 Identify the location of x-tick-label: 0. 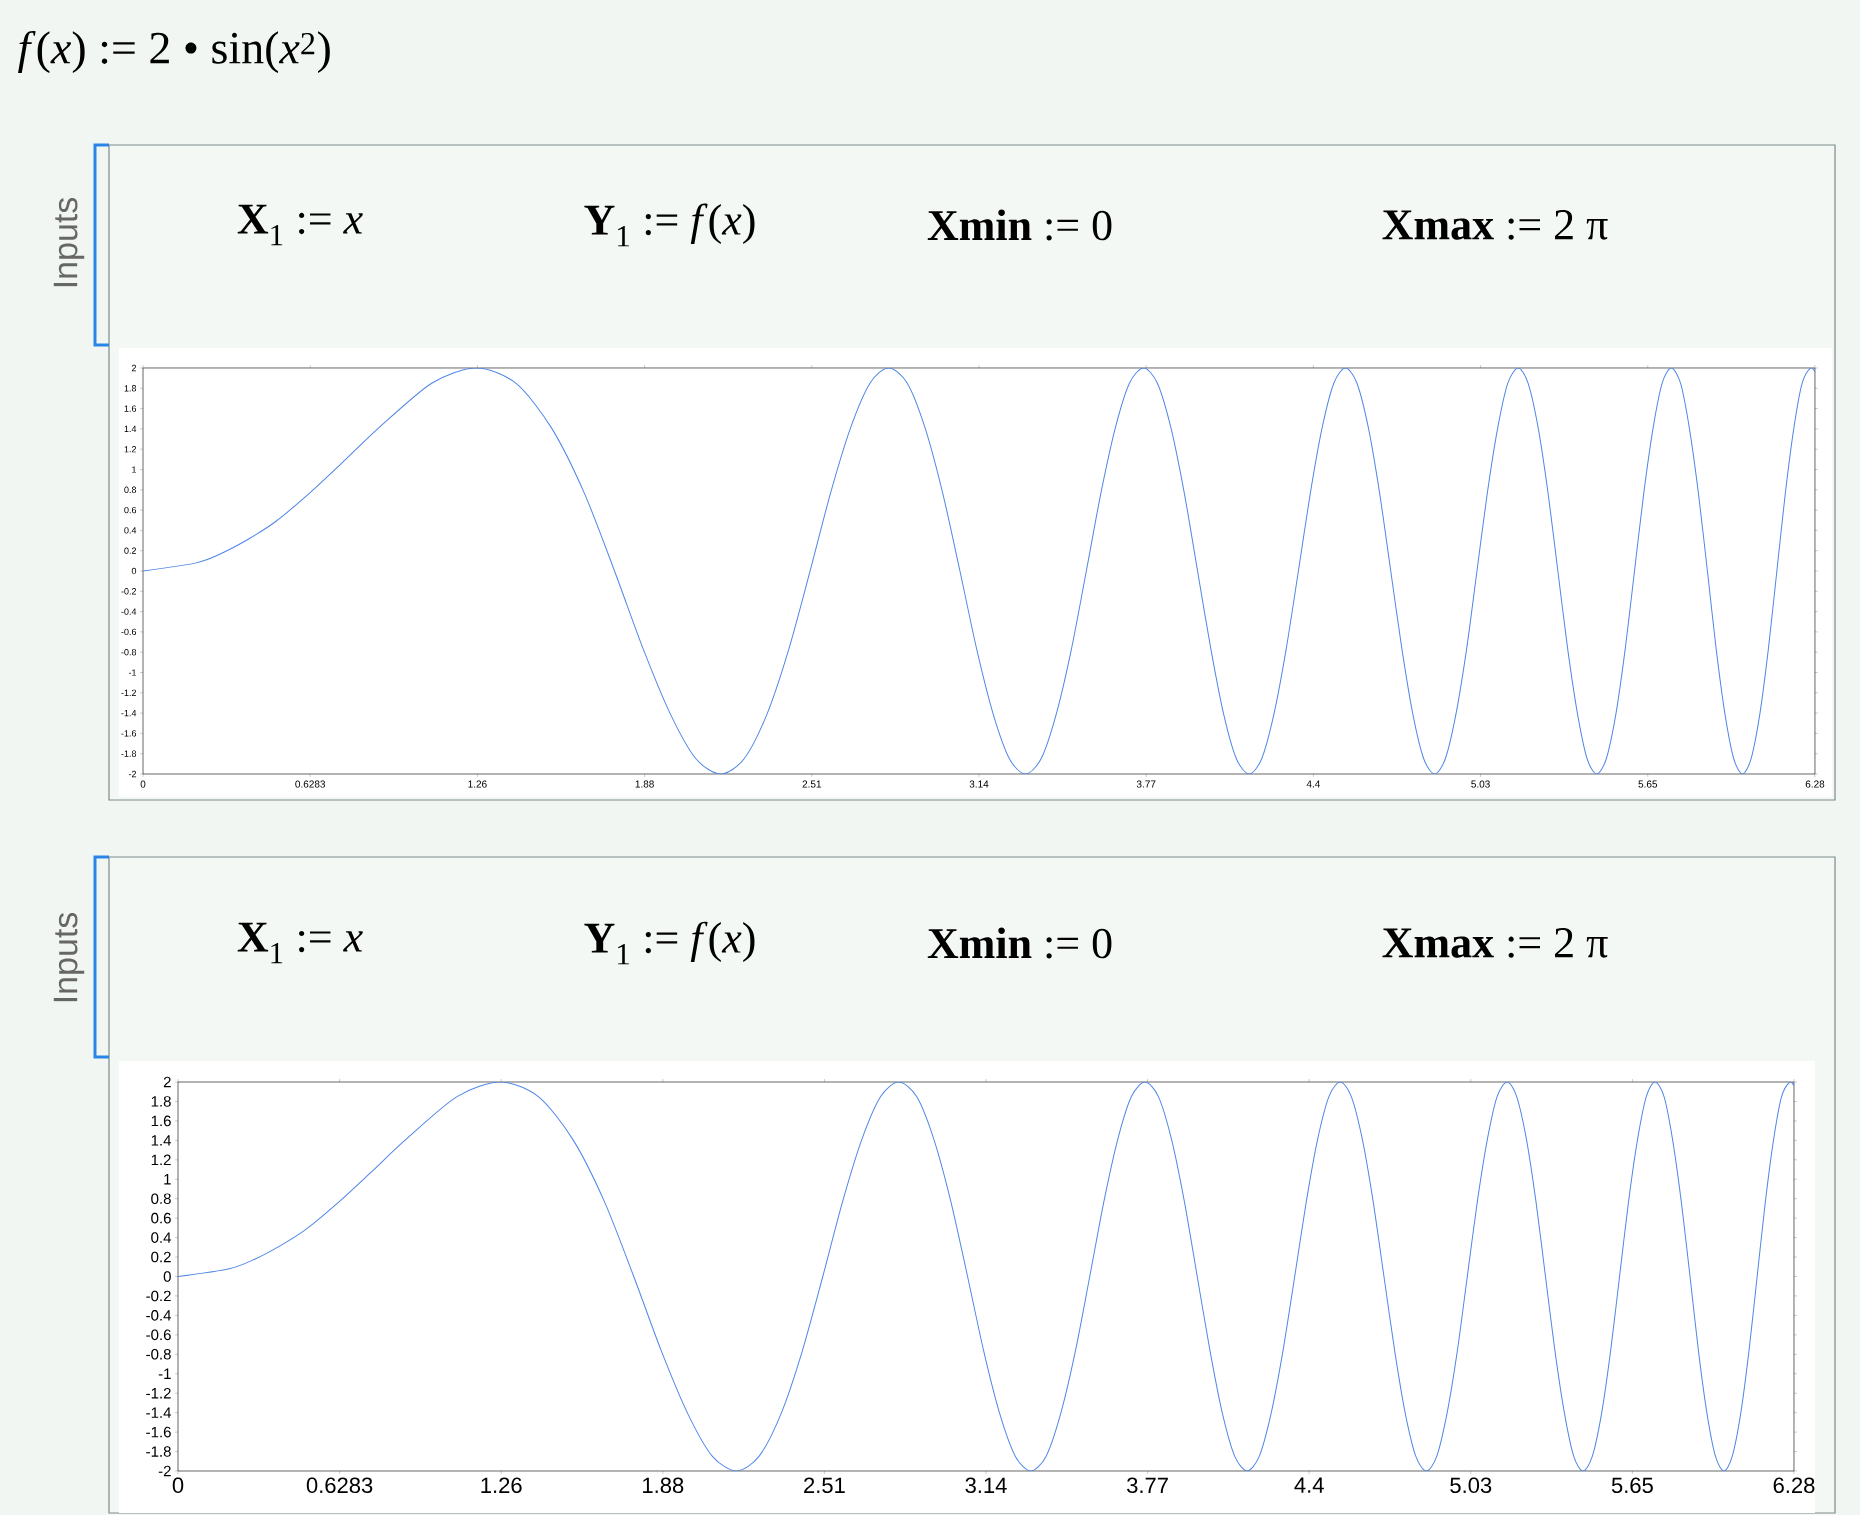
(143, 784).